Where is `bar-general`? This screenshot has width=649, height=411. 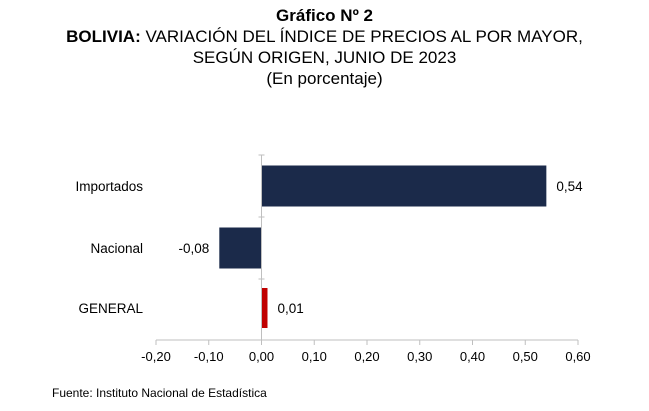
bar-general is located at coordinates (264, 308).